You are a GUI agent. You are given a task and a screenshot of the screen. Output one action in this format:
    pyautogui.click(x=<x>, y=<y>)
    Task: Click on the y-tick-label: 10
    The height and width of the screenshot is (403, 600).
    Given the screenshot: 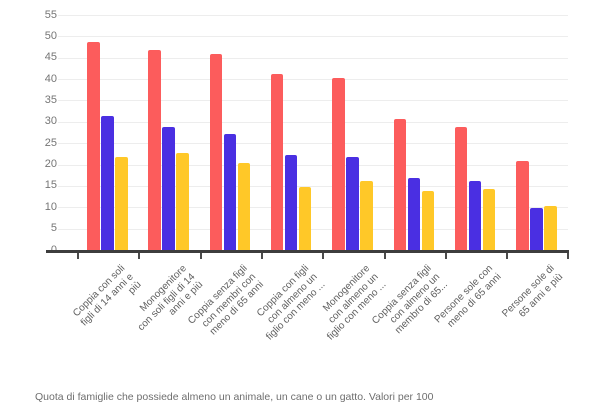 What is the action you would take?
    pyautogui.click(x=50, y=206)
    